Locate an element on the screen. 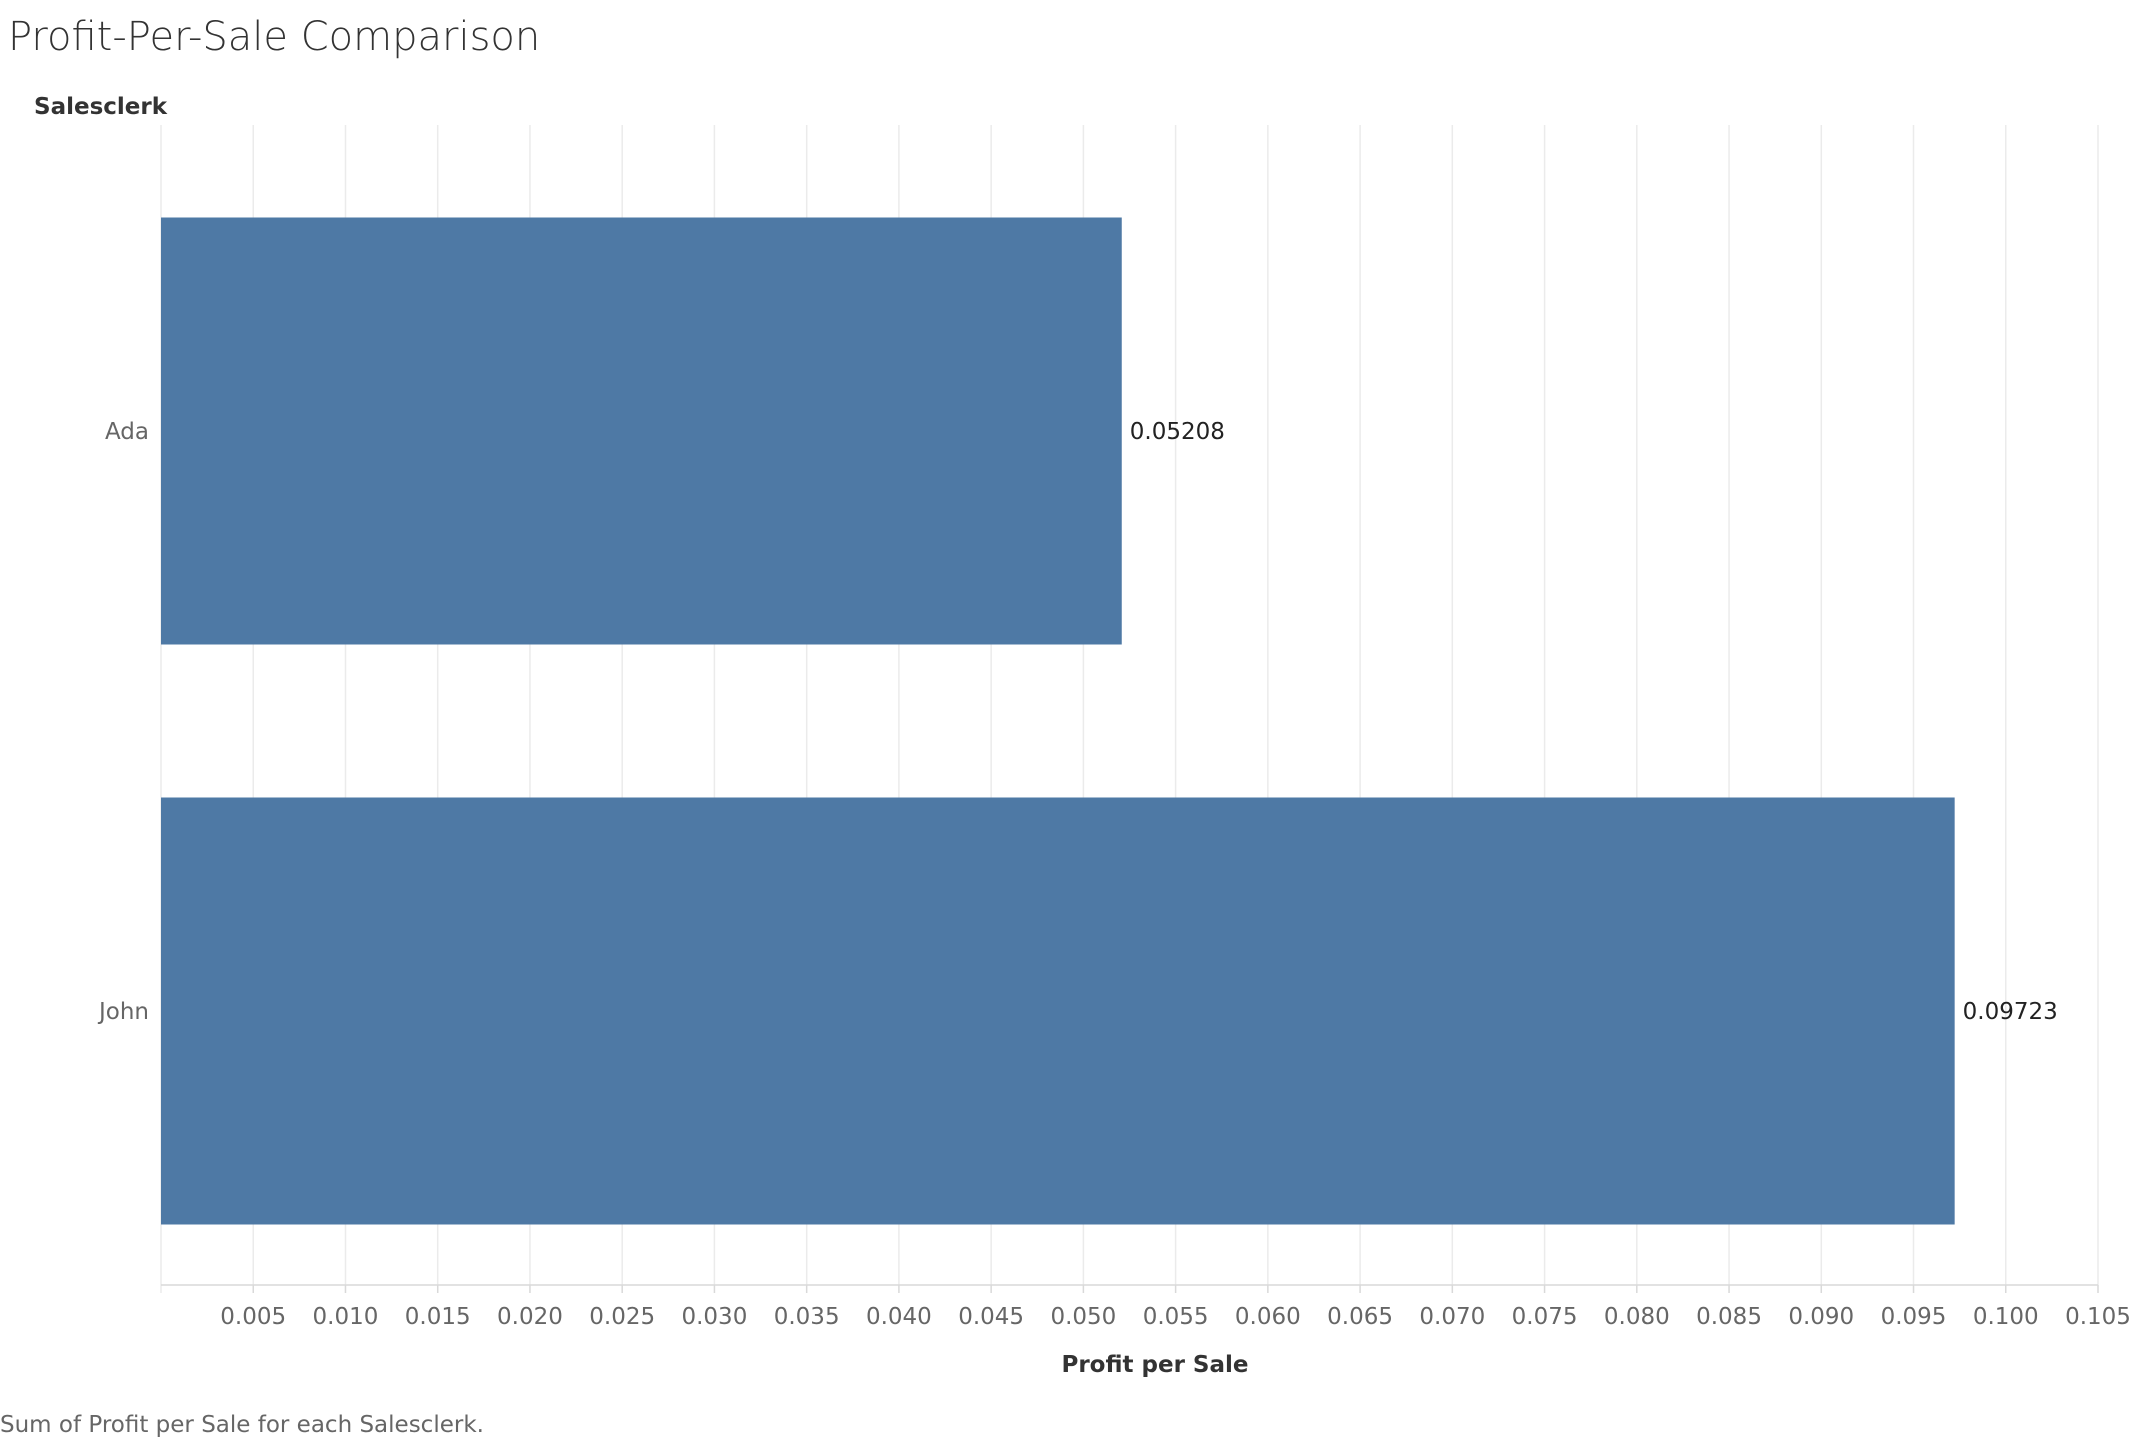 The height and width of the screenshot is (1444, 2152). bar-value-label: 0.05208 is located at coordinates (1177, 432).